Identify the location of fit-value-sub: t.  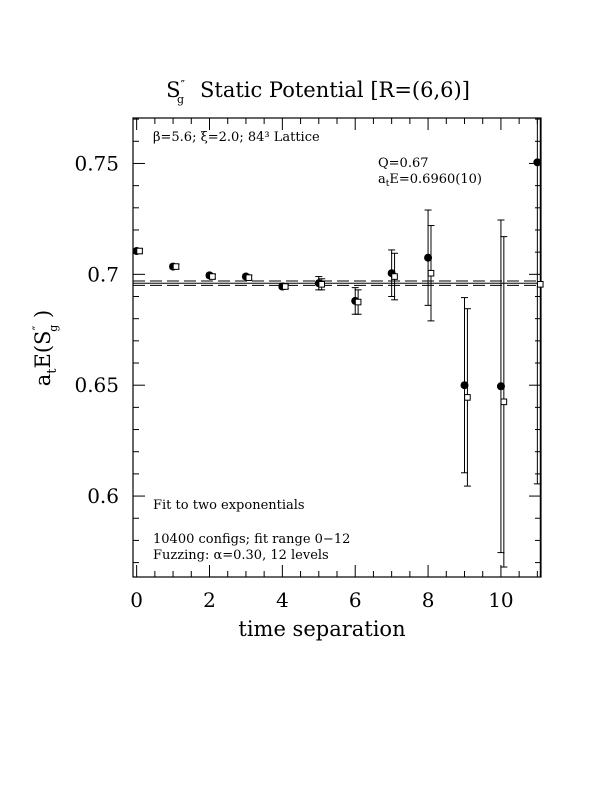
(388, 184).